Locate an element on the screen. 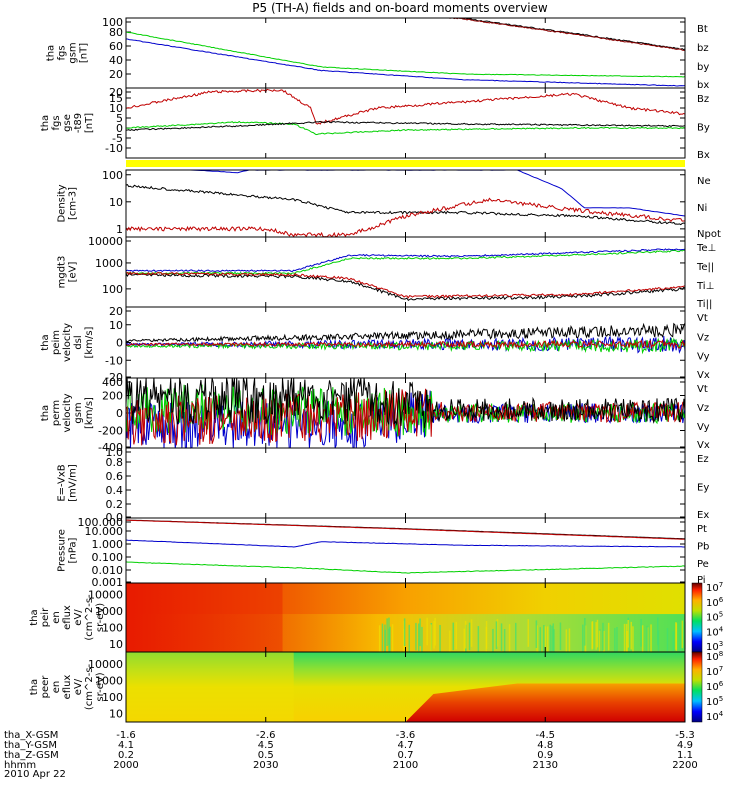  ylabel-line: gse is located at coordinates (67, 123).